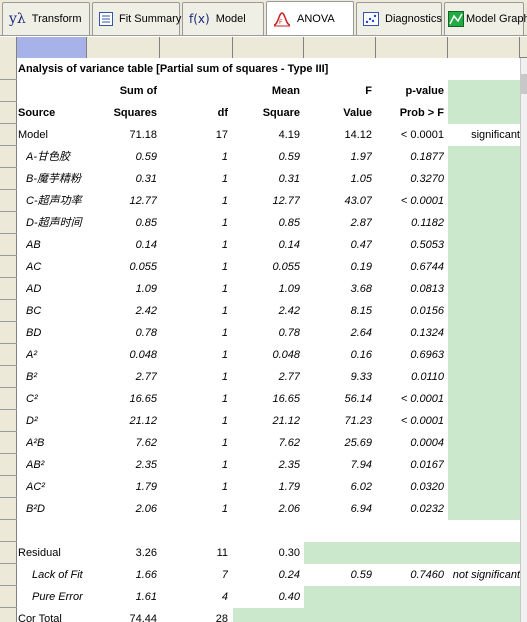 Image resolution: width=527 pixels, height=622 pixels. Describe the element at coordinates (146, 311) in the screenshot. I see `ss-cell: 2.42` at that location.